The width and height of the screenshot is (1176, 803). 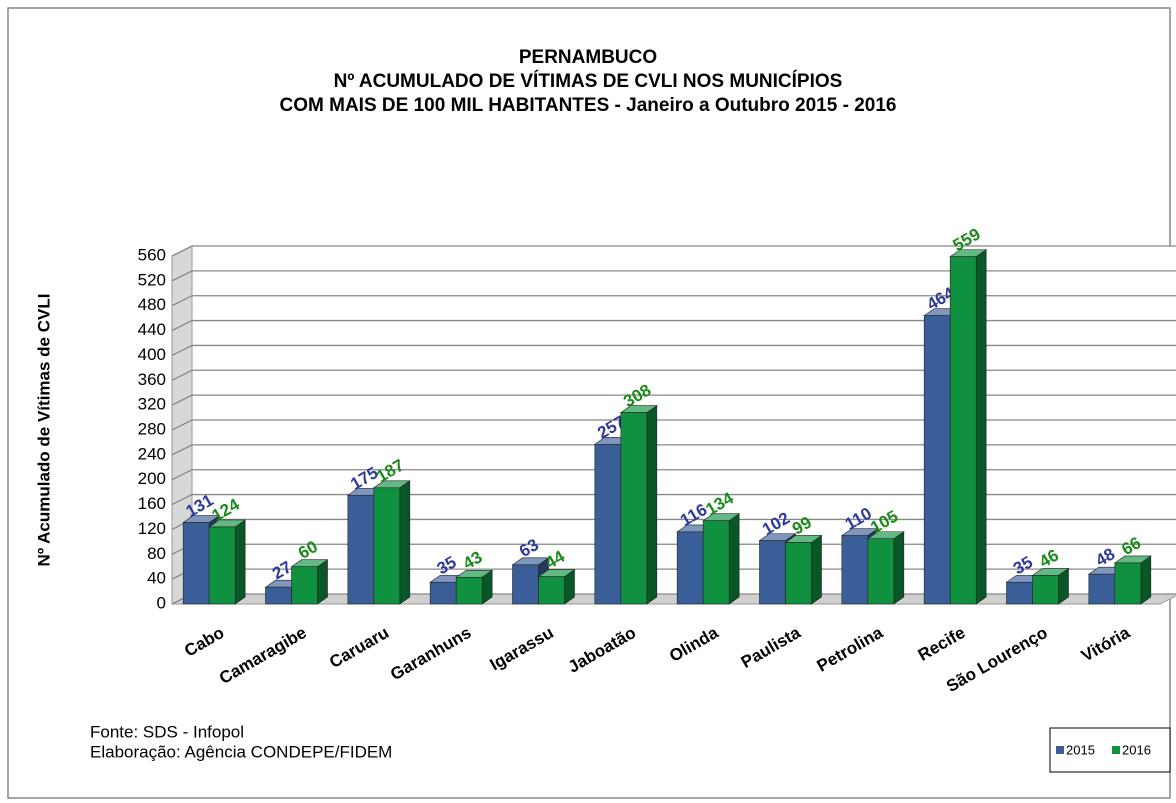 What do you see at coordinates (152, 503) in the screenshot?
I see `y-tick-label: 160` at bounding box center [152, 503].